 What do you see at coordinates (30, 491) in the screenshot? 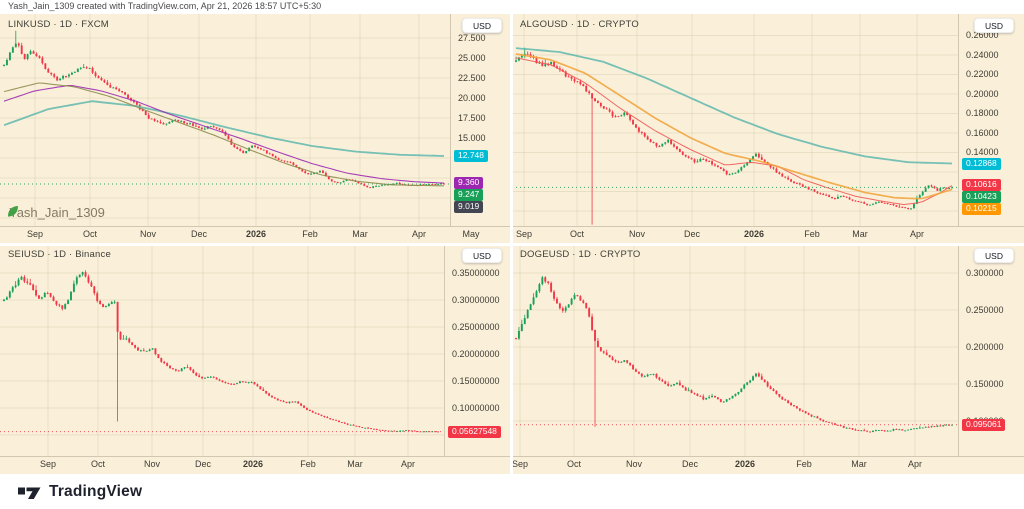
I see `tradingview-logo-icon` at bounding box center [30, 491].